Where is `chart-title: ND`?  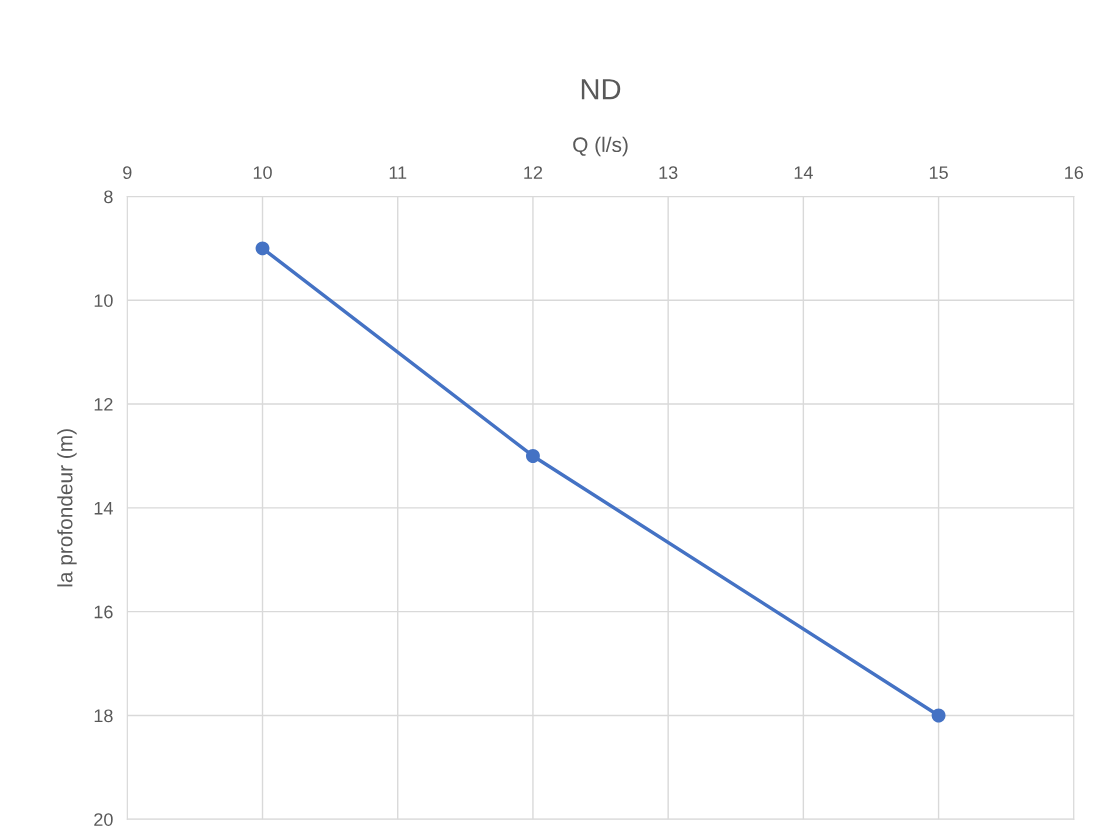
chart-title: ND is located at coordinates (601, 89).